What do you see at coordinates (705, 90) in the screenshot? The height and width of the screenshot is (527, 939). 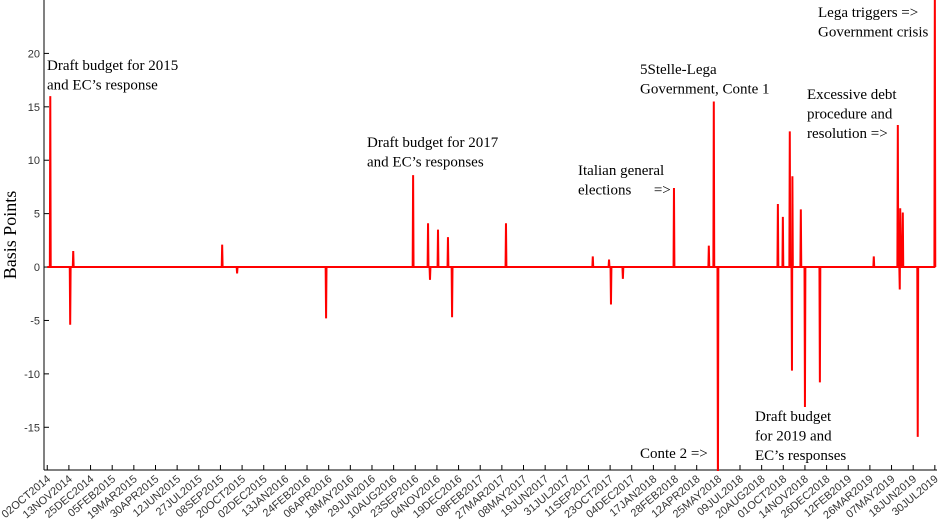 I see `annotation: Government, Conte 1` at bounding box center [705, 90].